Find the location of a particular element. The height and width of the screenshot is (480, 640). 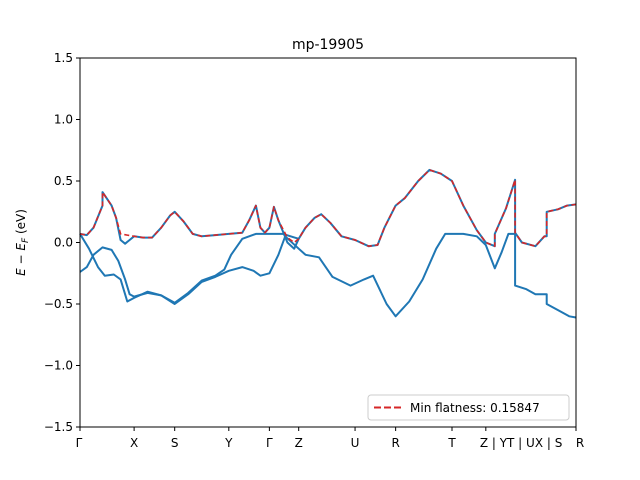

x-tick-label: U is located at coordinates (355, 443).